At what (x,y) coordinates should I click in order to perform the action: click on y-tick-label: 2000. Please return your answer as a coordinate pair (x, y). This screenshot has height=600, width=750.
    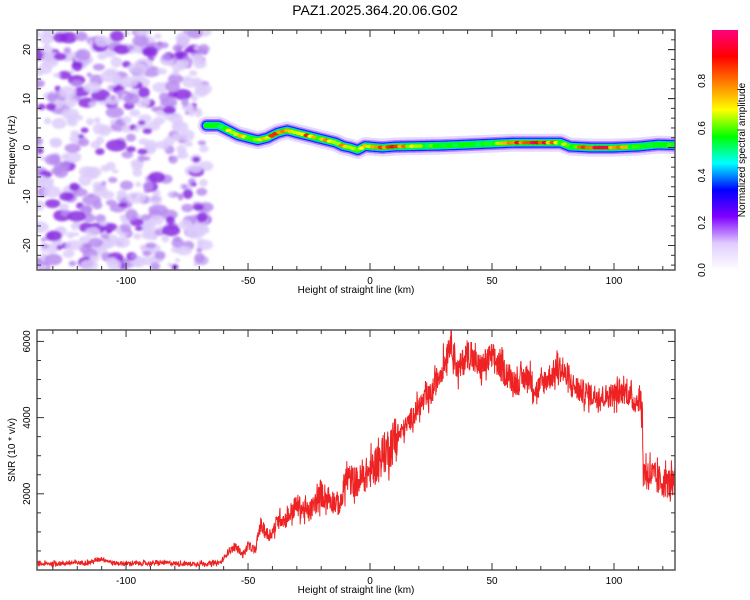
    Looking at the image, I should click on (27, 493).